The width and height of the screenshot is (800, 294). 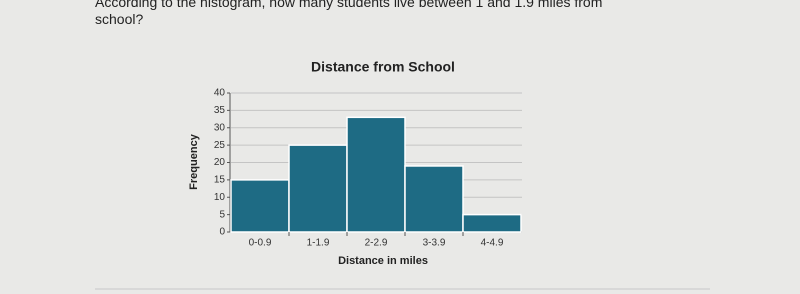 What do you see at coordinates (318, 243) in the screenshot?
I see `x-tick-label: 1-1.9` at bounding box center [318, 243].